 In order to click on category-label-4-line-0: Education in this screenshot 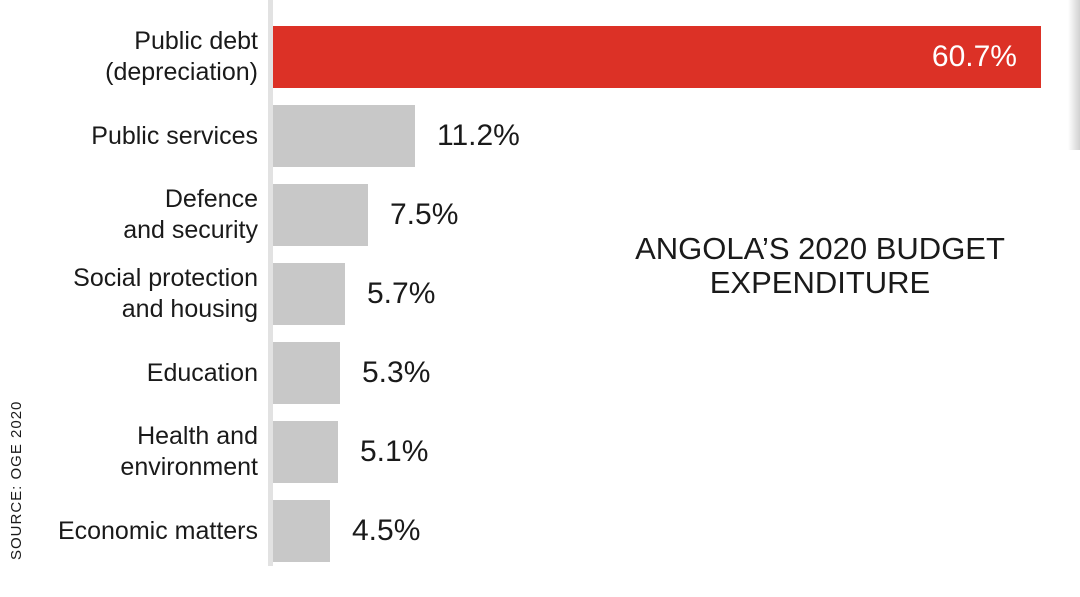, I will do `click(202, 372)`.